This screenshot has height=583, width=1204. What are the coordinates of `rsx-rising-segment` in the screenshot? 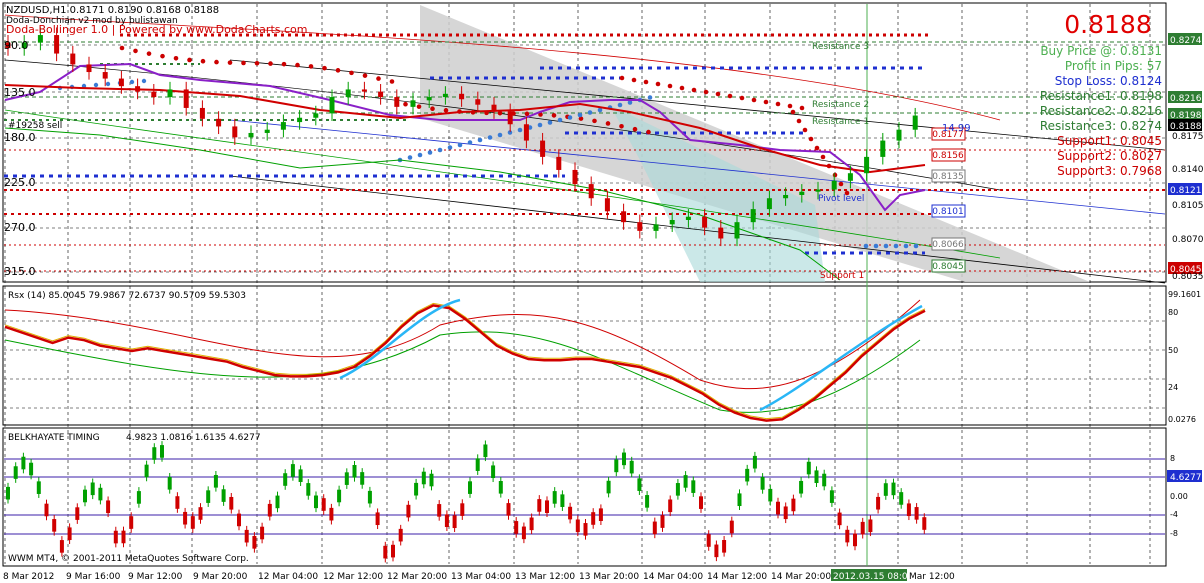 It's located at (841, 358).